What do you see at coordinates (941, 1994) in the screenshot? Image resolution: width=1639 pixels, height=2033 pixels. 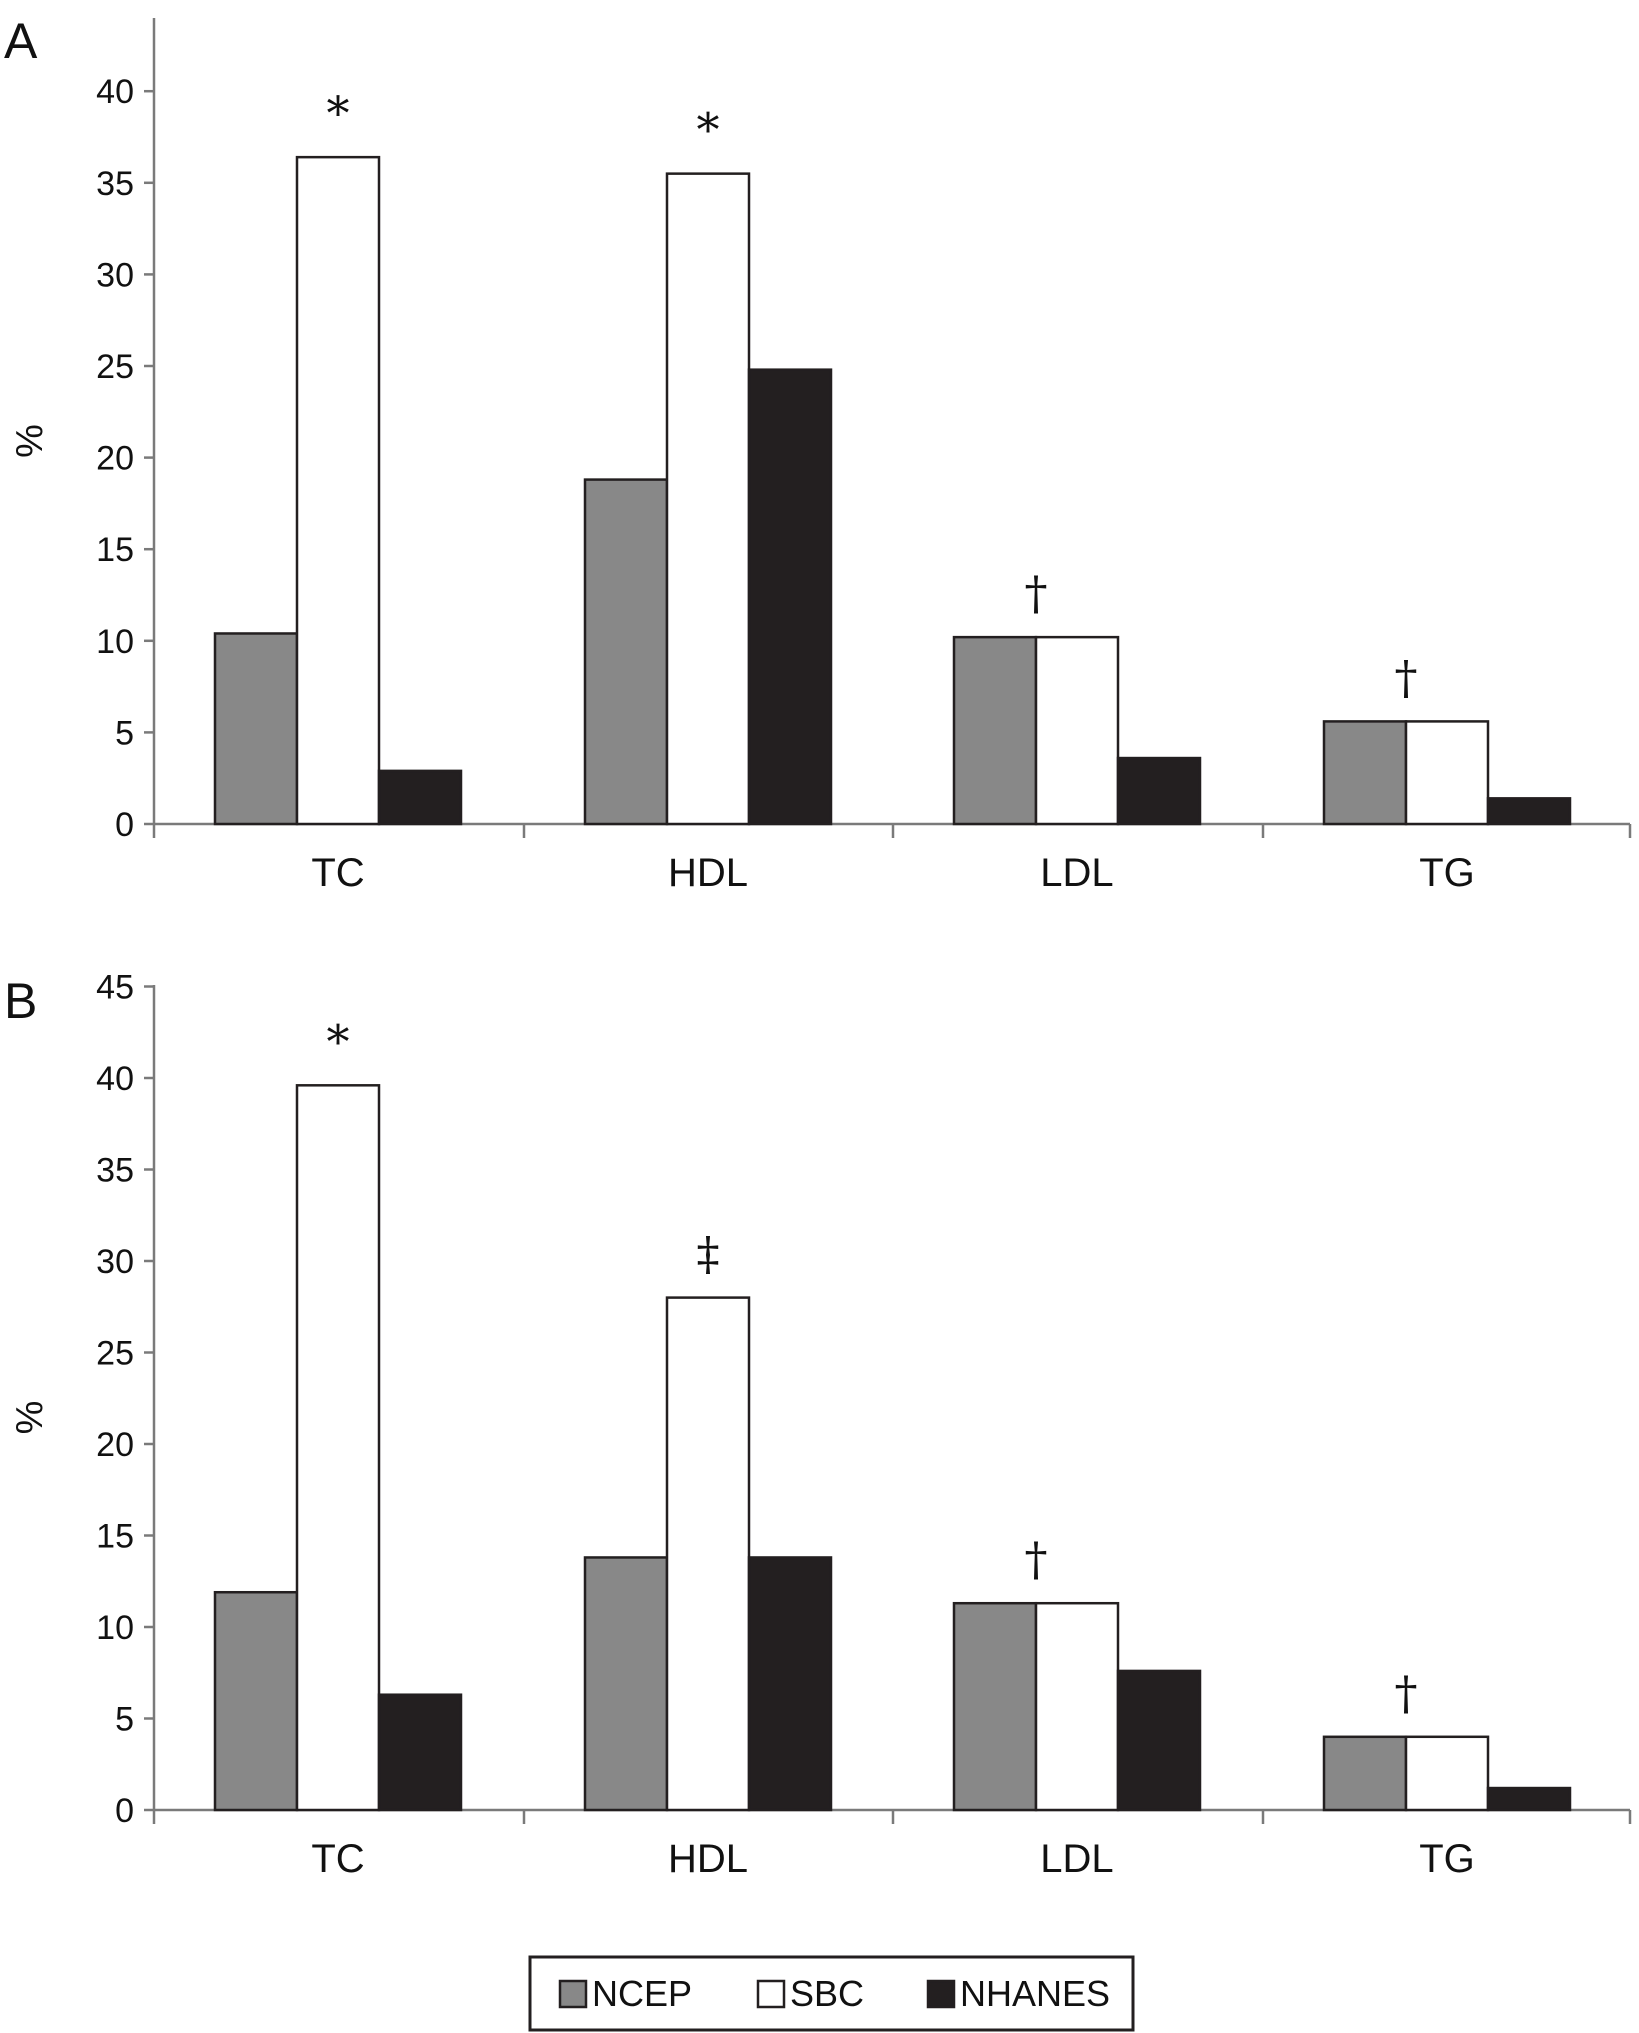 I see `legend-swatch-nhanes` at bounding box center [941, 1994].